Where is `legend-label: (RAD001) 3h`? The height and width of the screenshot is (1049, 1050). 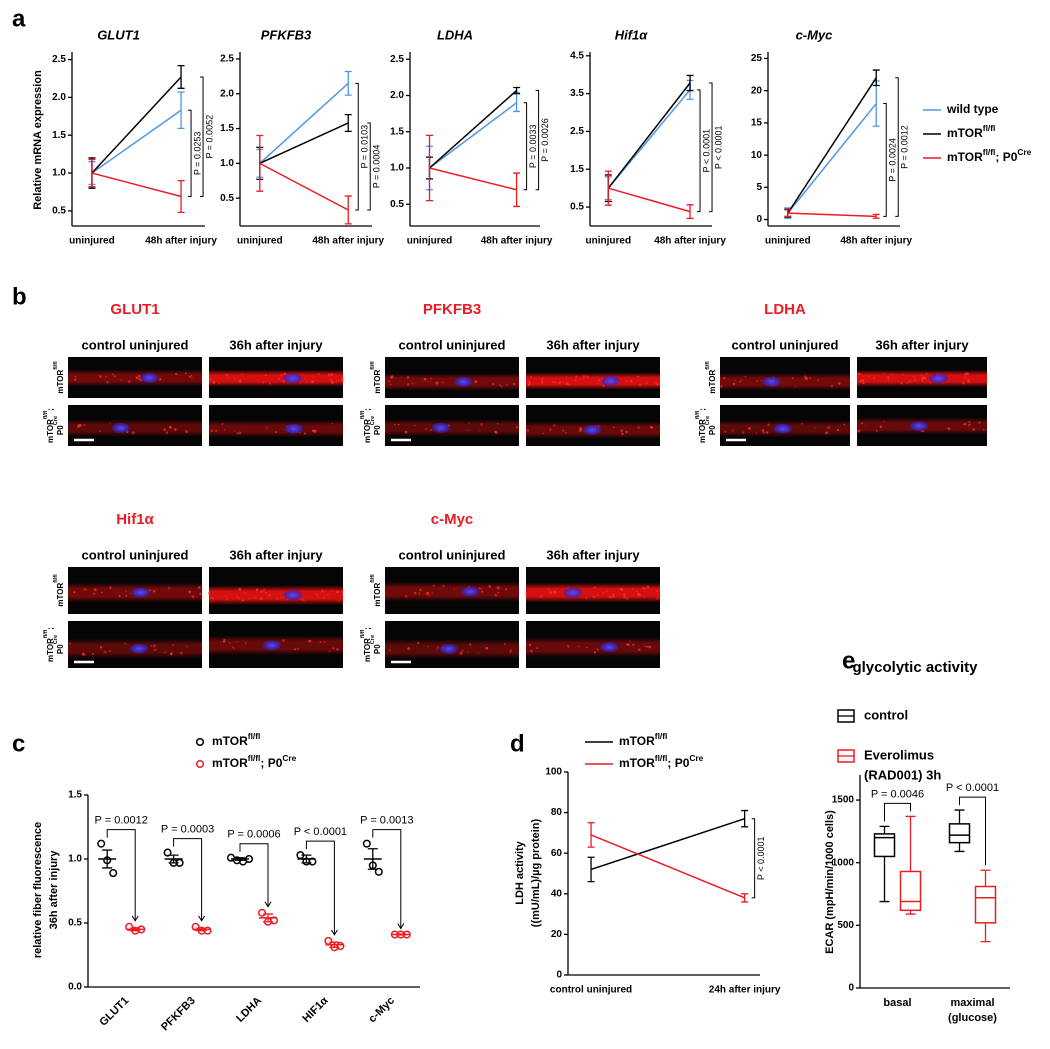 legend-label: (RAD001) 3h is located at coordinates (902, 774).